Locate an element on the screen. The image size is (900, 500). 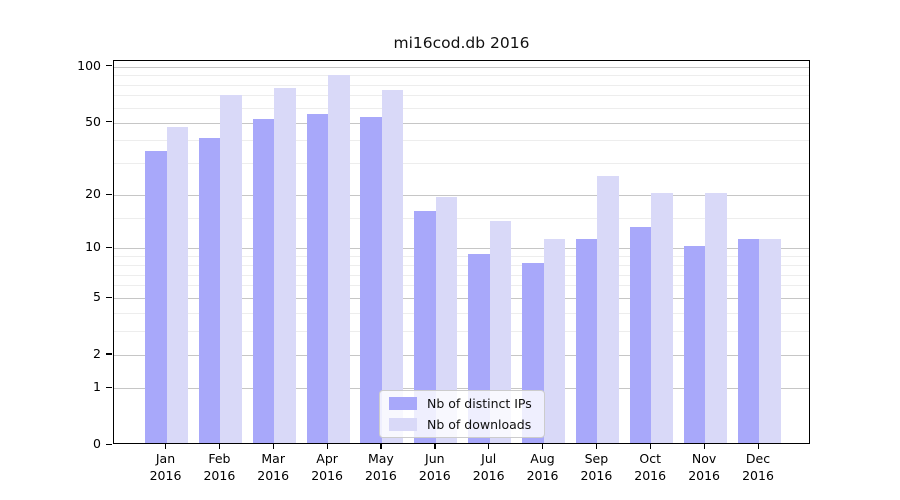
x-tick-label: Apr 2016 is located at coordinates (327, 467).